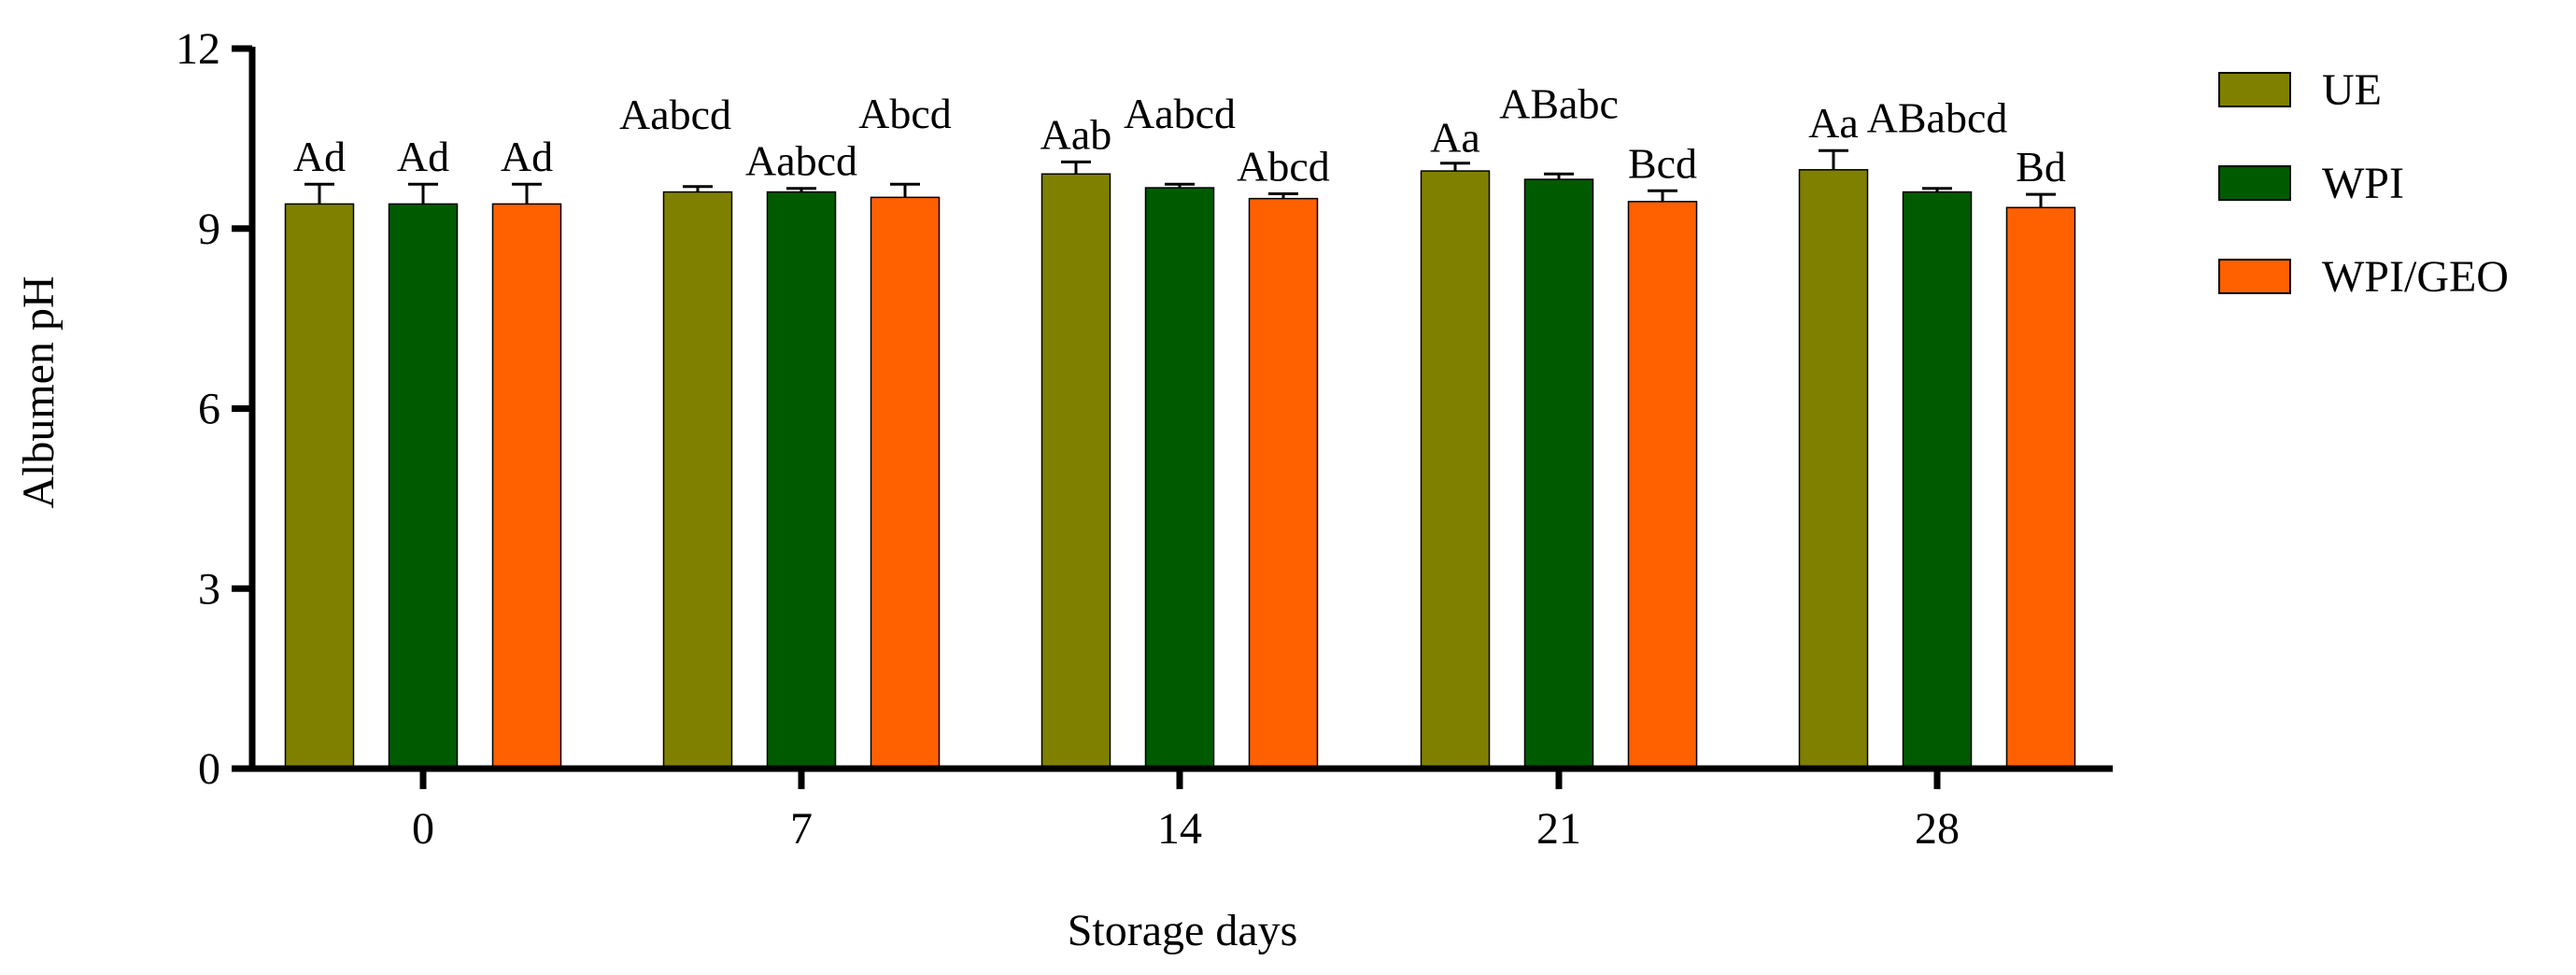 The width and height of the screenshot is (2576, 975). What do you see at coordinates (2352, 90) in the screenshot?
I see `legend-label: UE` at bounding box center [2352, 90].